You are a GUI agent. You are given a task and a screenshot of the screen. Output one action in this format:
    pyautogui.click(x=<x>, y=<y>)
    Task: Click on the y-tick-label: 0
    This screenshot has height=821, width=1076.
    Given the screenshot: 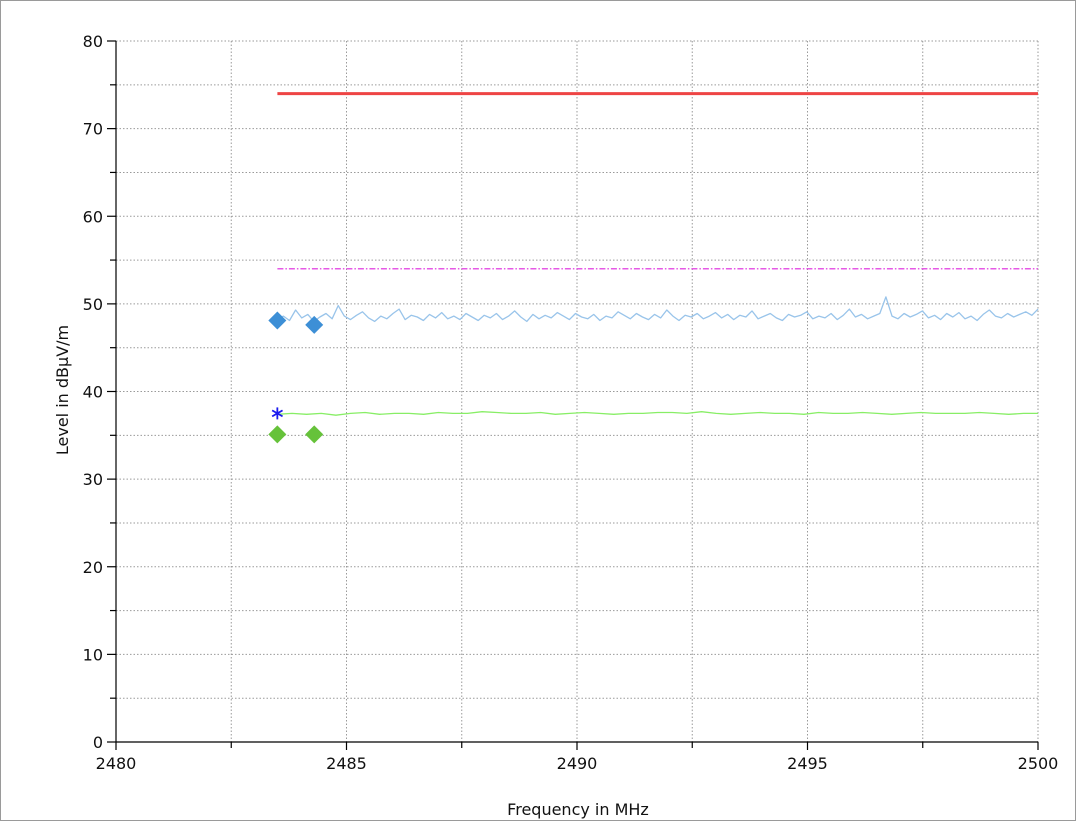 What is the action you would take?
    pyautogui.click(x=98, y=742)
    